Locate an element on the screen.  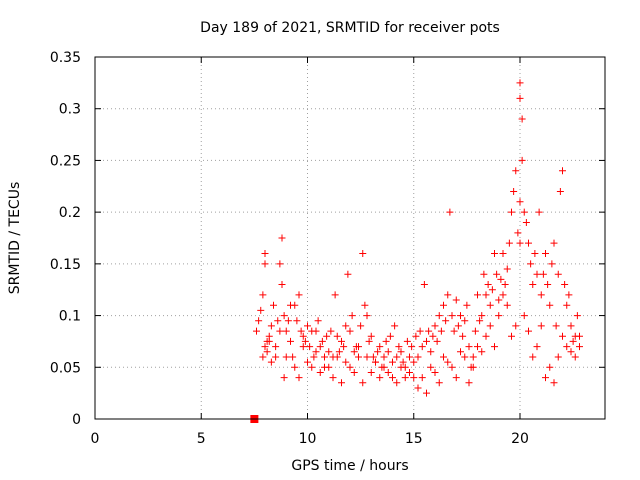
y-tick-label: 0 is located at coordinates (76, 420).